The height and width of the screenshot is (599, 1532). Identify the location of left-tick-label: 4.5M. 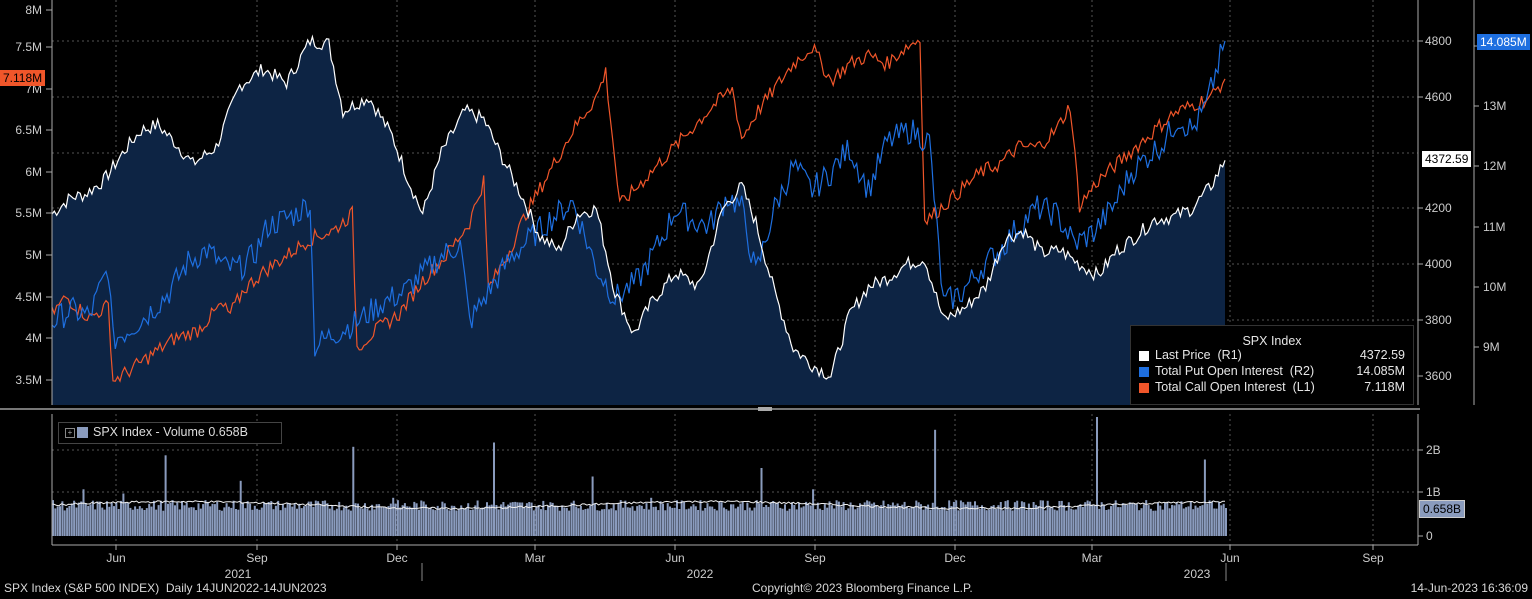
(28, 297).